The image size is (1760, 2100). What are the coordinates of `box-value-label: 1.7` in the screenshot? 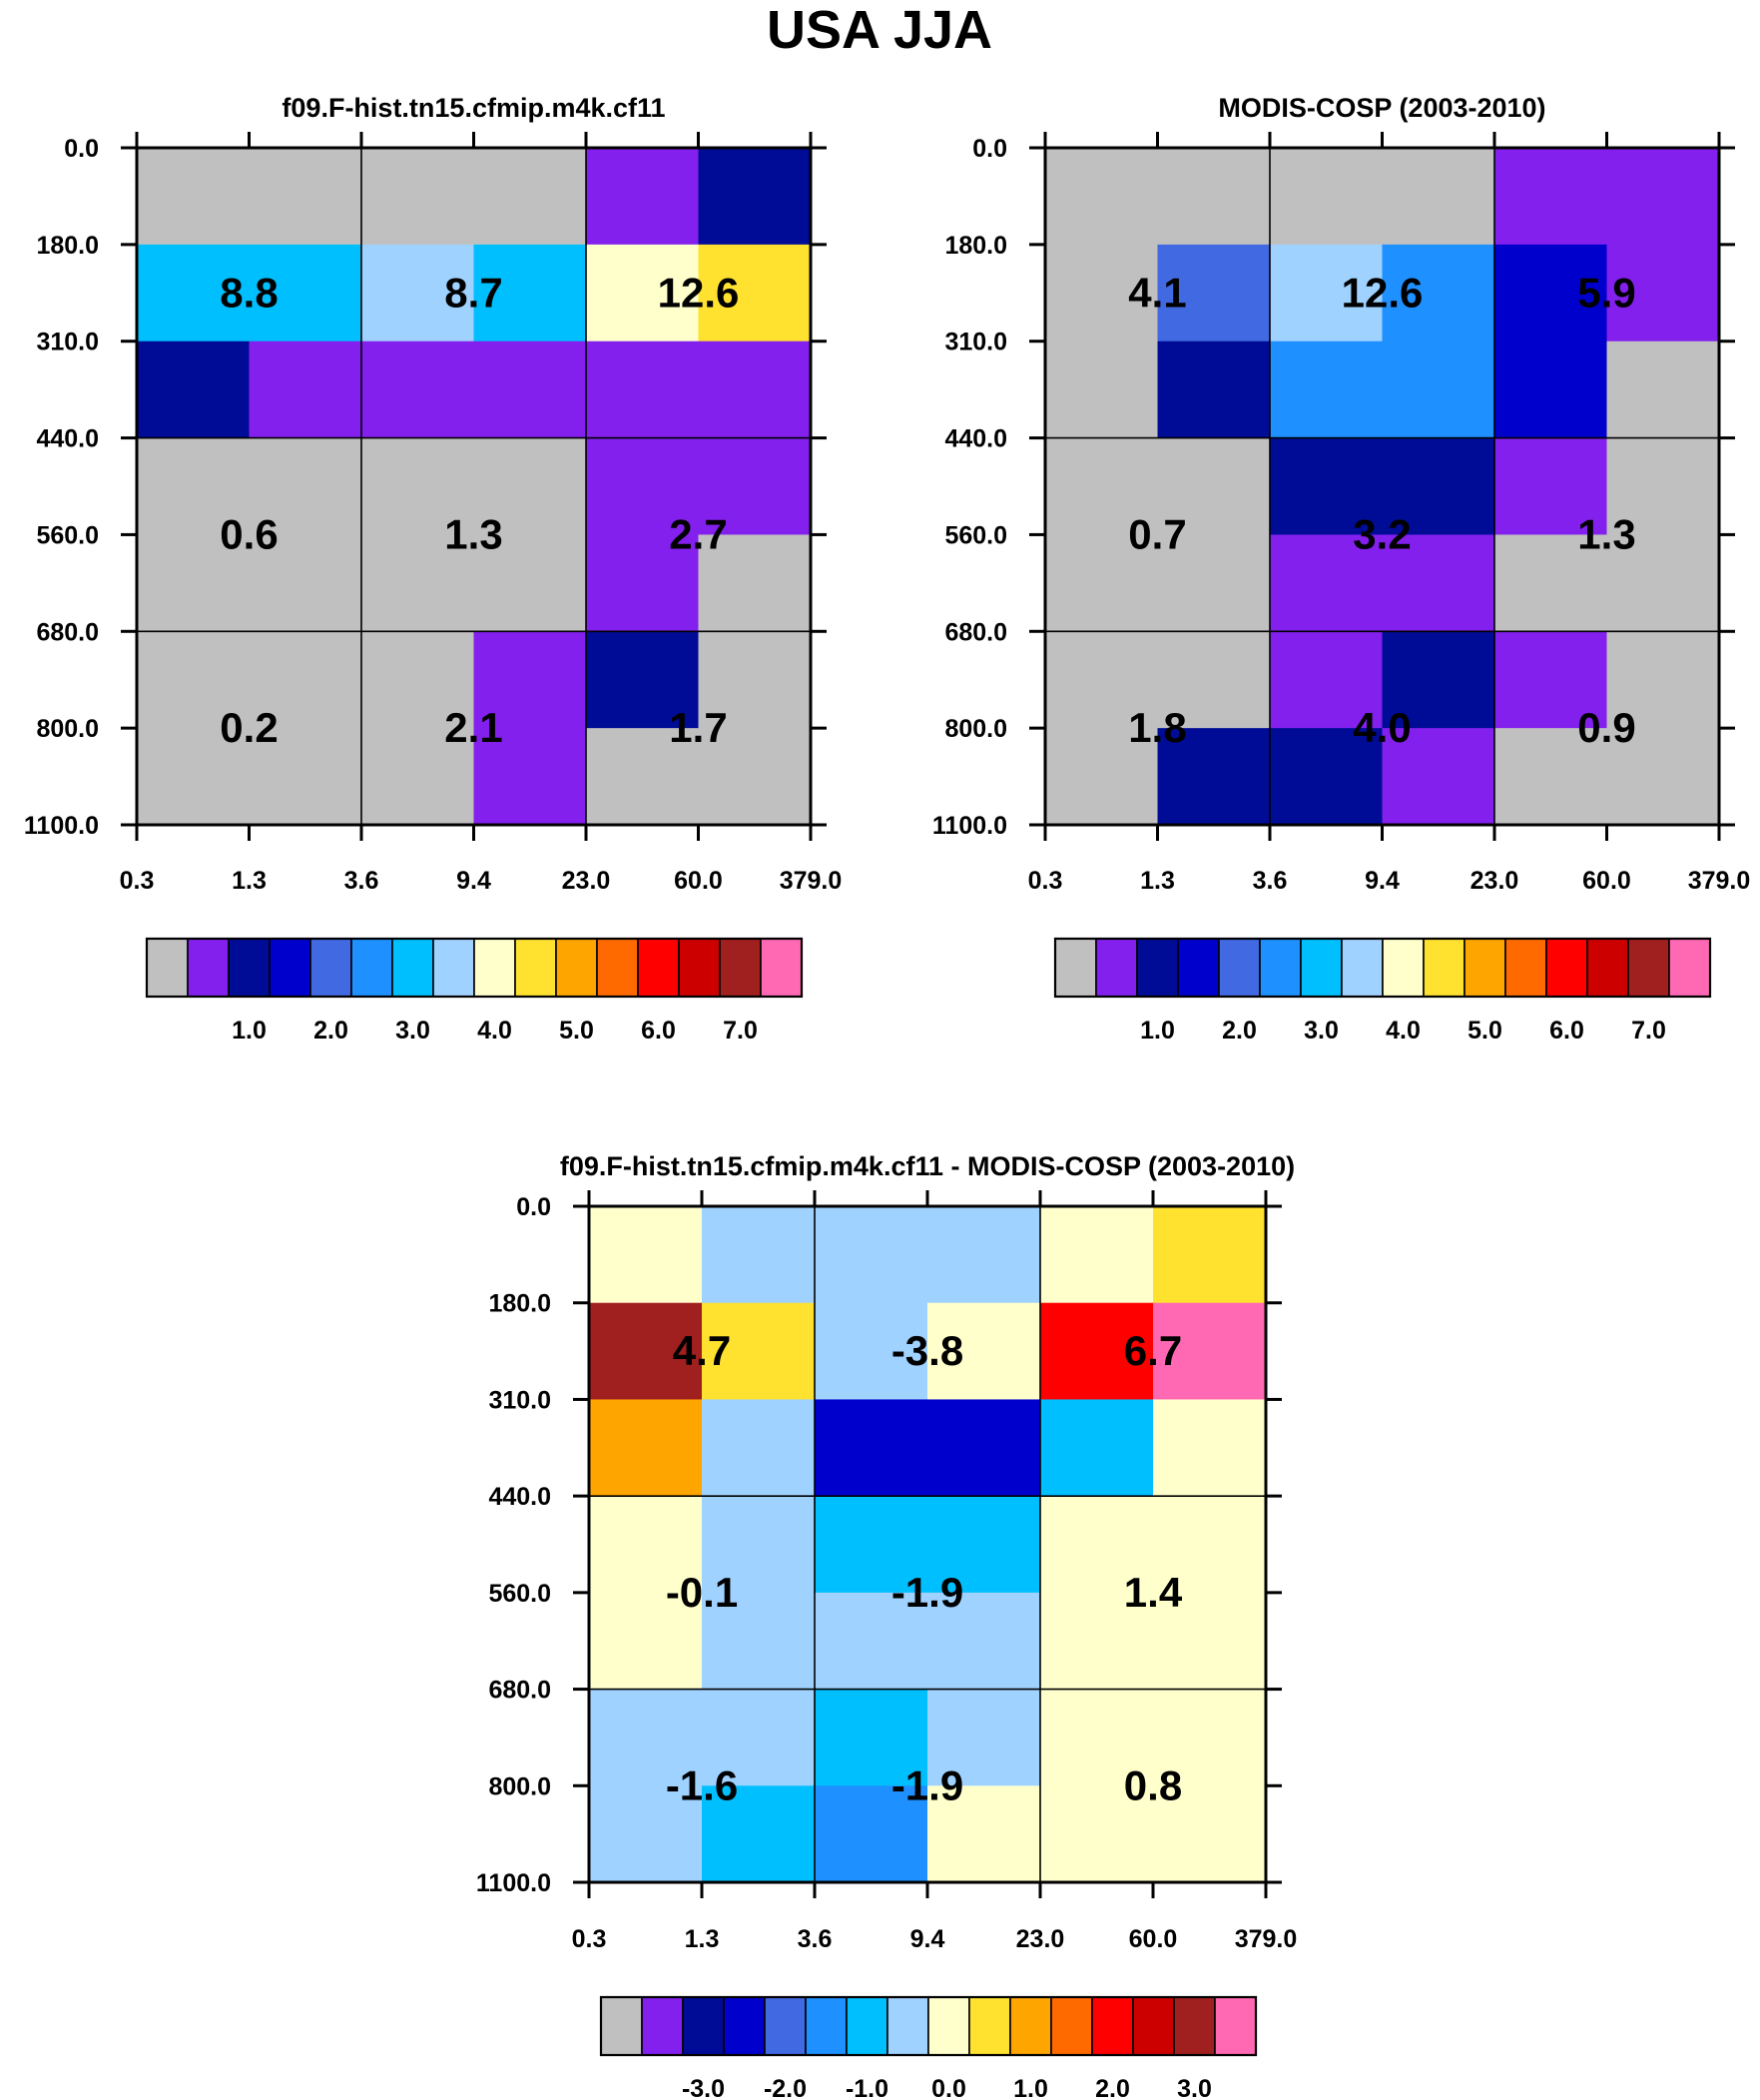 It's located at (698, 727).